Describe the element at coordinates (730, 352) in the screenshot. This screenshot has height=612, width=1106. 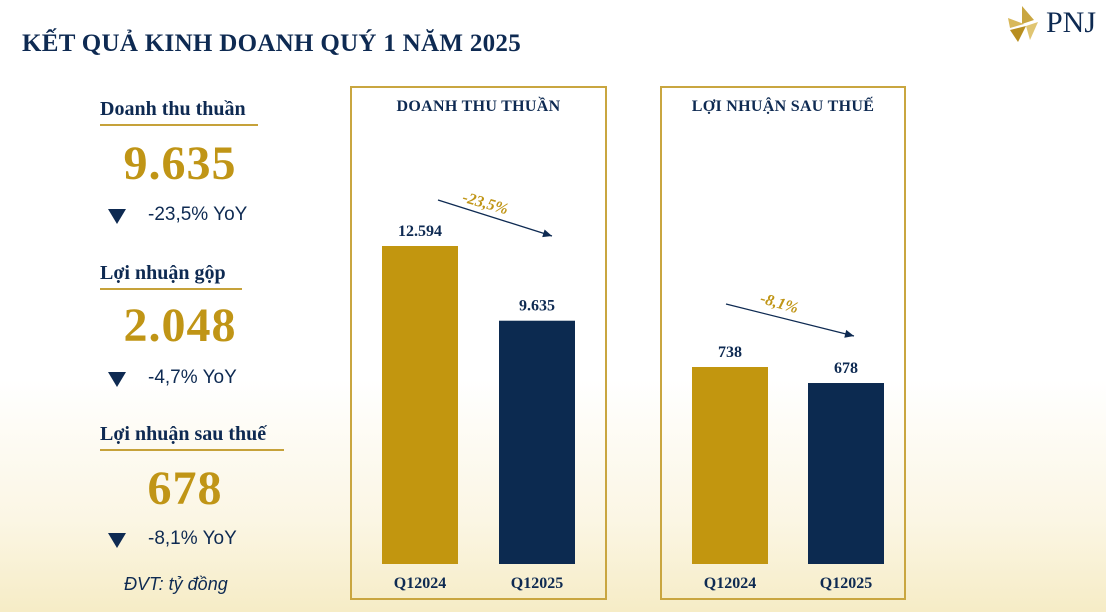
I see `data-label: 738` at that location.